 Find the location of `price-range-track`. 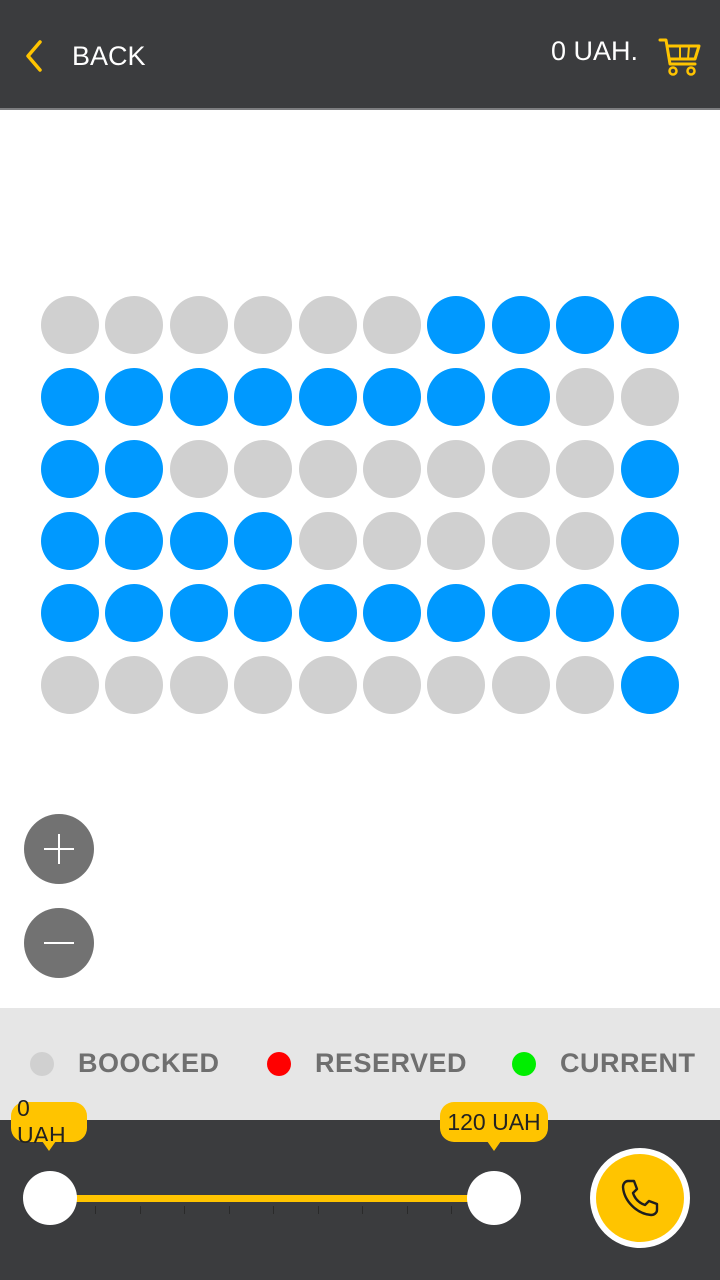

price-range-track is located at coordinates (272, 1198).